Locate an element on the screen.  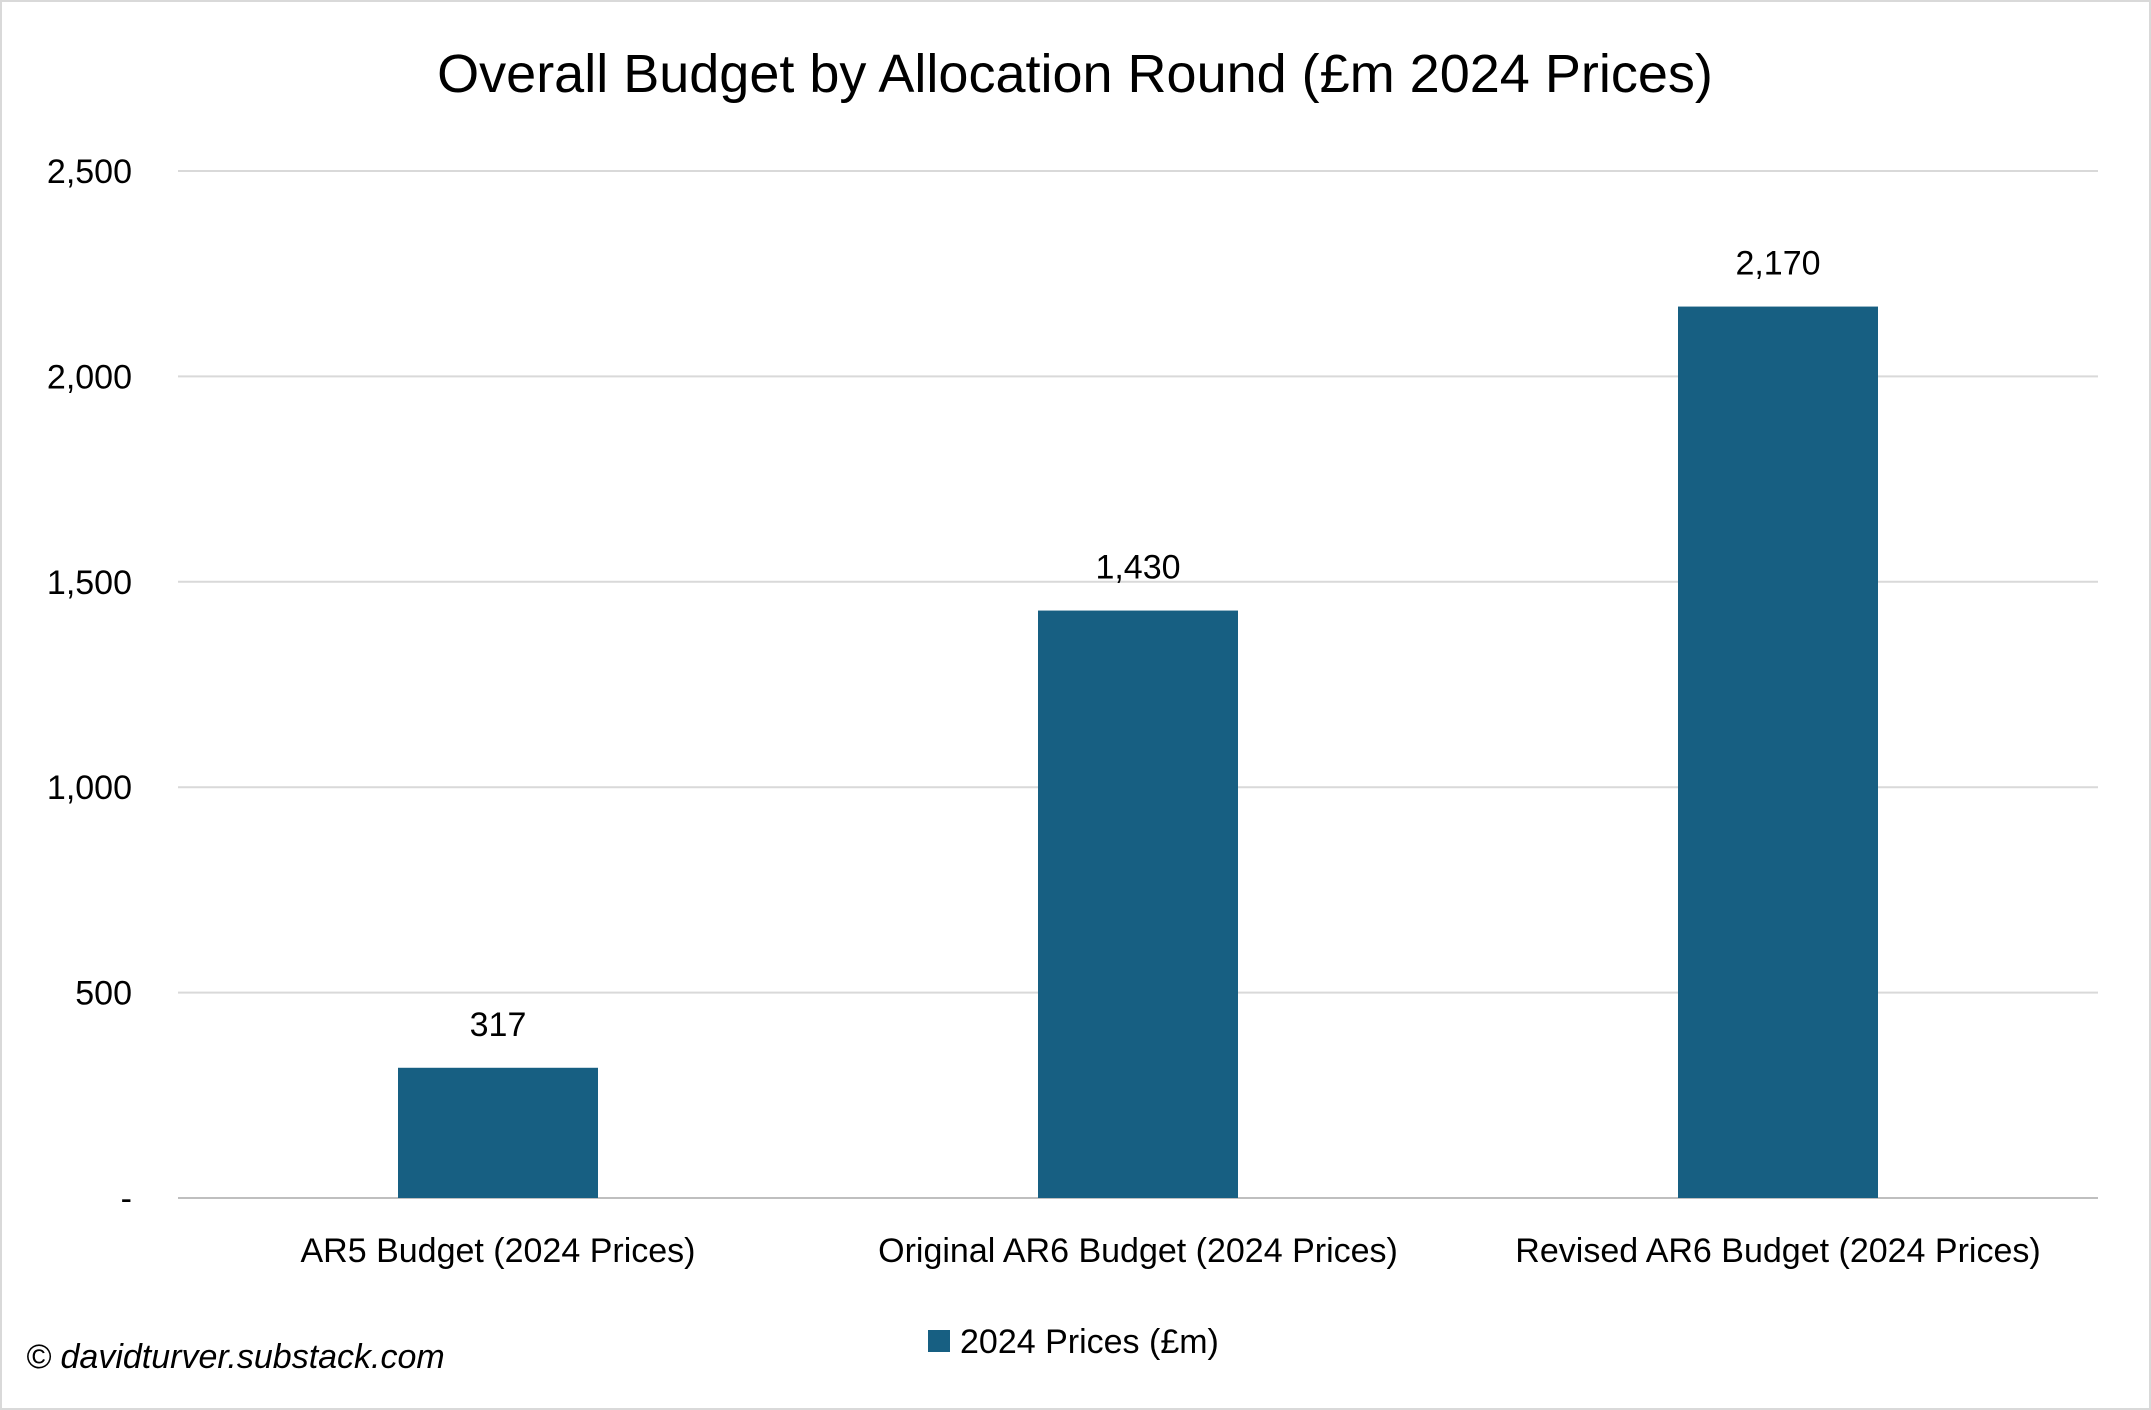
y-tick-label: 1,000 is located at coordinates (89, 788).